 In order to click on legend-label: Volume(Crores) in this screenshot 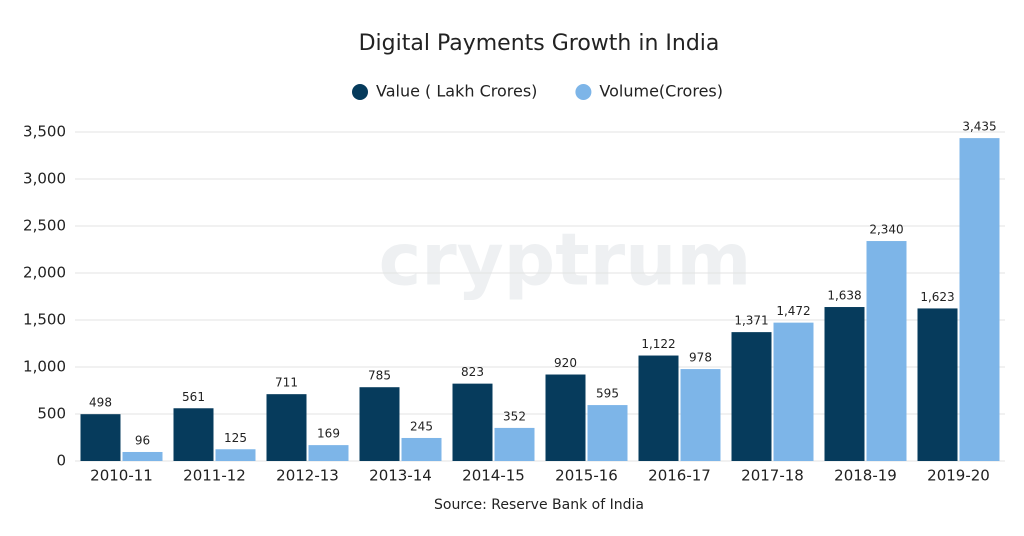, I will do `click(661, 91)`.